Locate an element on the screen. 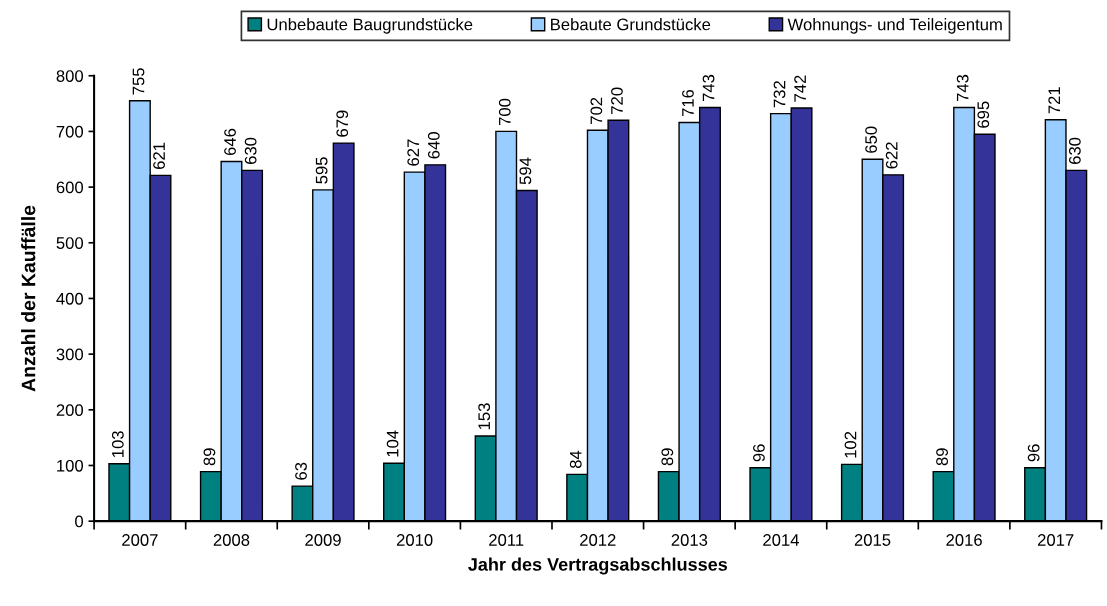  data-label: 621 is located at coordinates (159, 156).